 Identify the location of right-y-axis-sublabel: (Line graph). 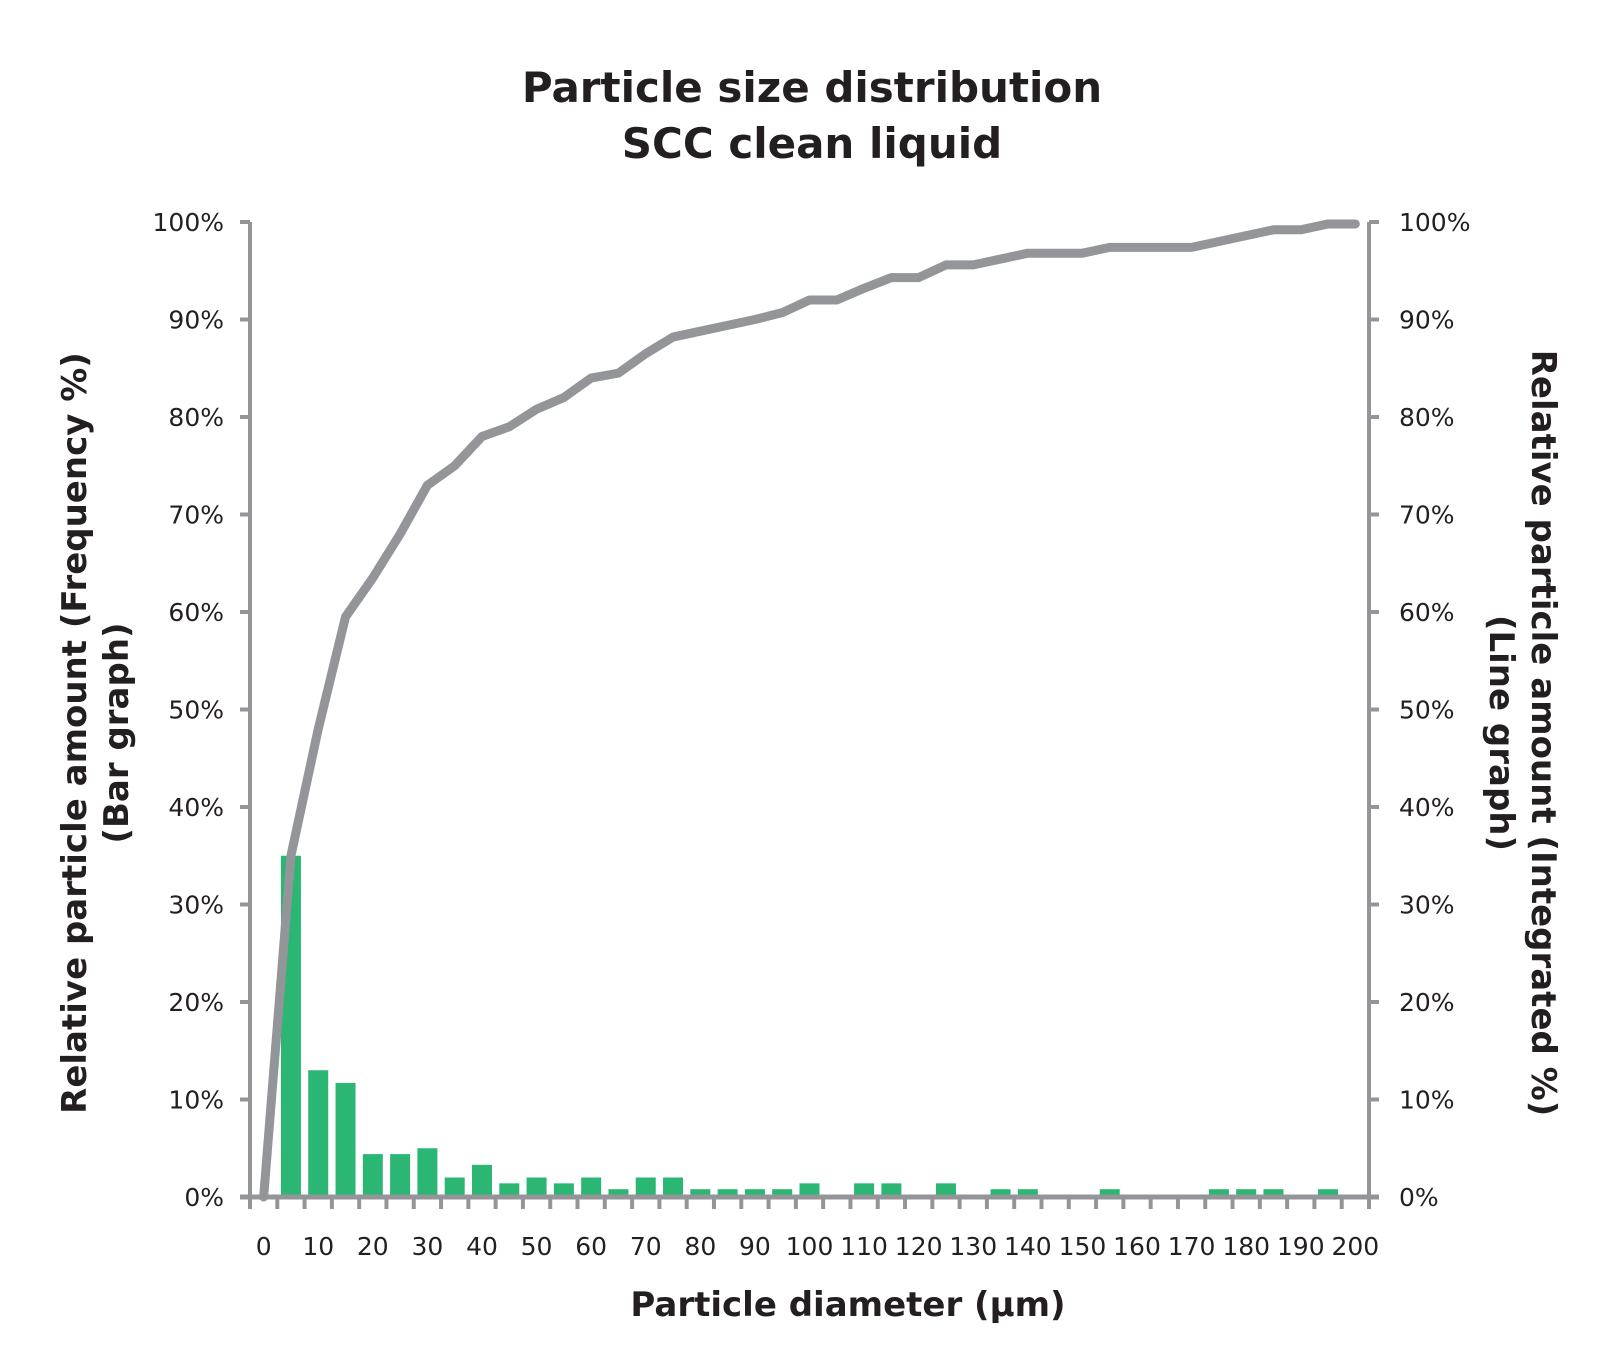
(1501, 733).